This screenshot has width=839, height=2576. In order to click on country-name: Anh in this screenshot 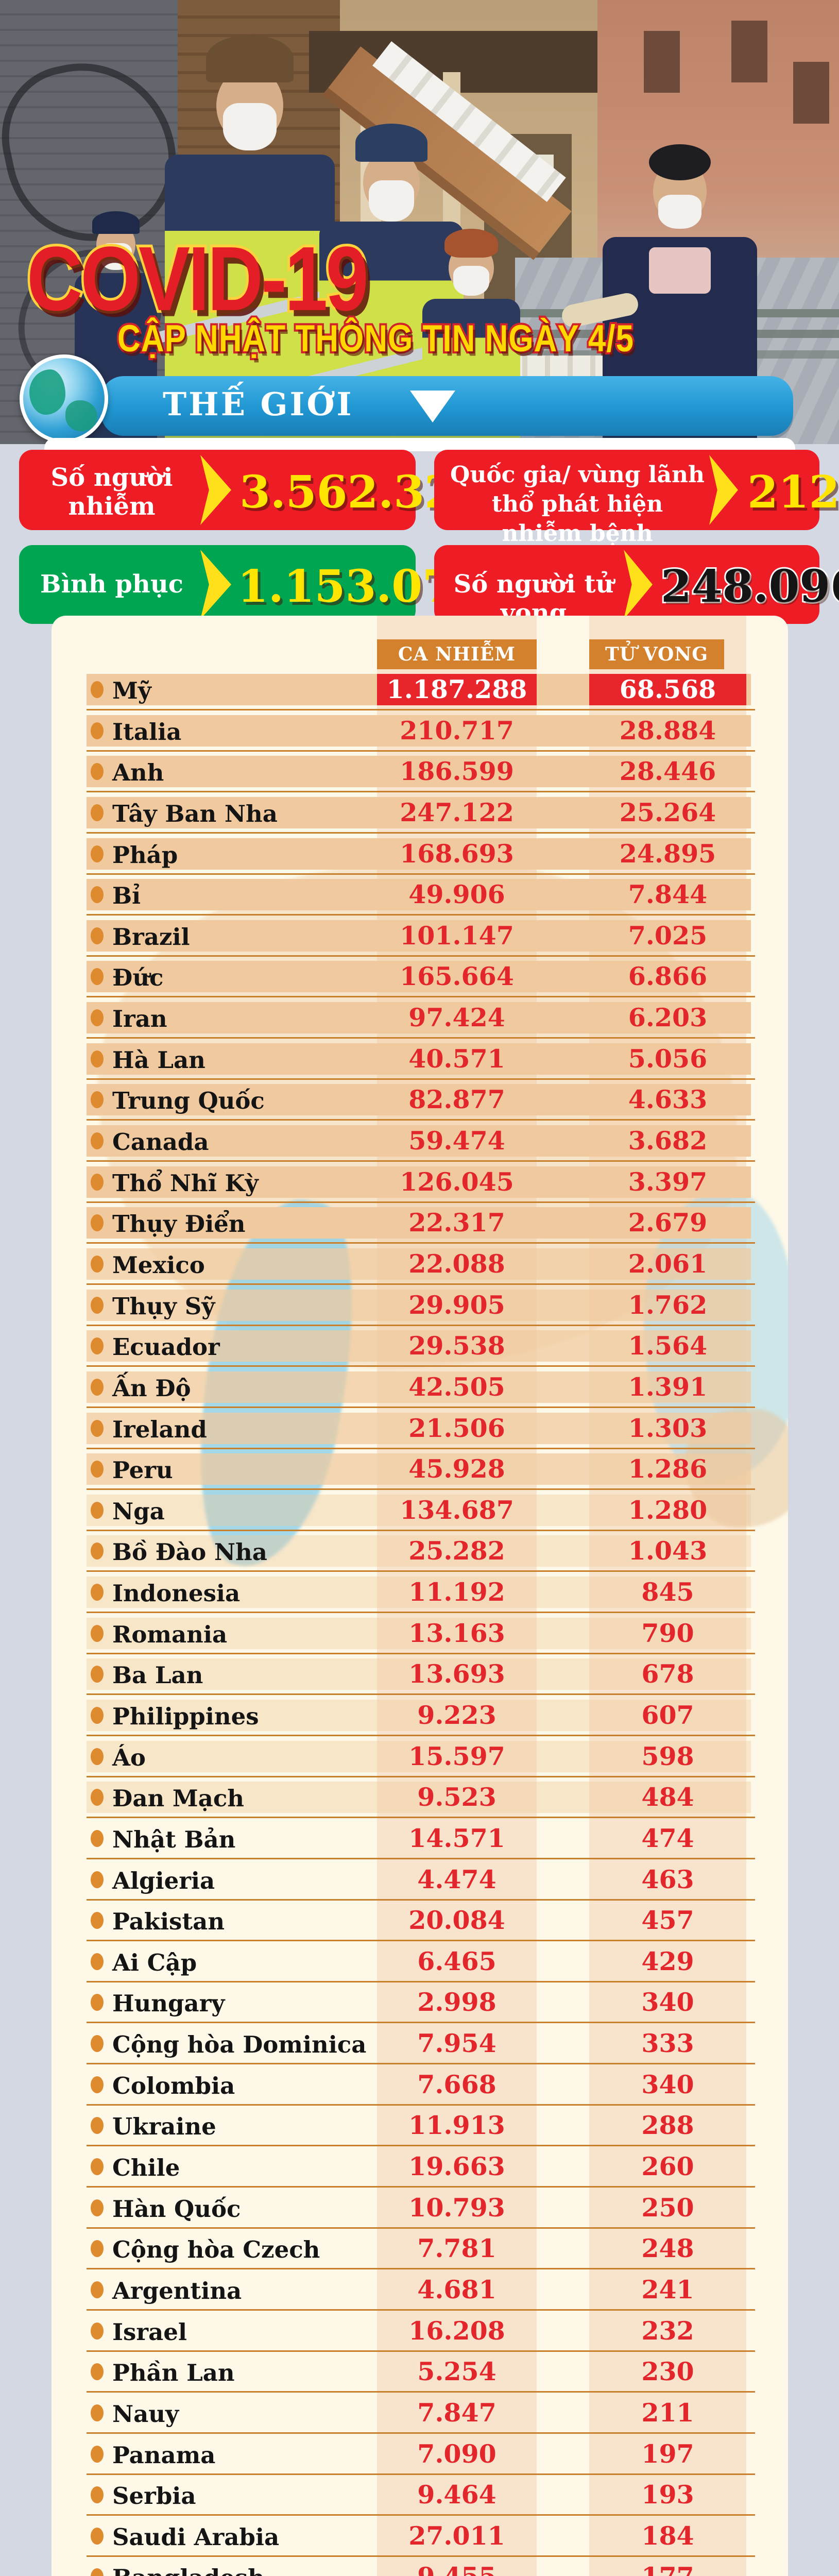, I will do `click(138, 773)`.